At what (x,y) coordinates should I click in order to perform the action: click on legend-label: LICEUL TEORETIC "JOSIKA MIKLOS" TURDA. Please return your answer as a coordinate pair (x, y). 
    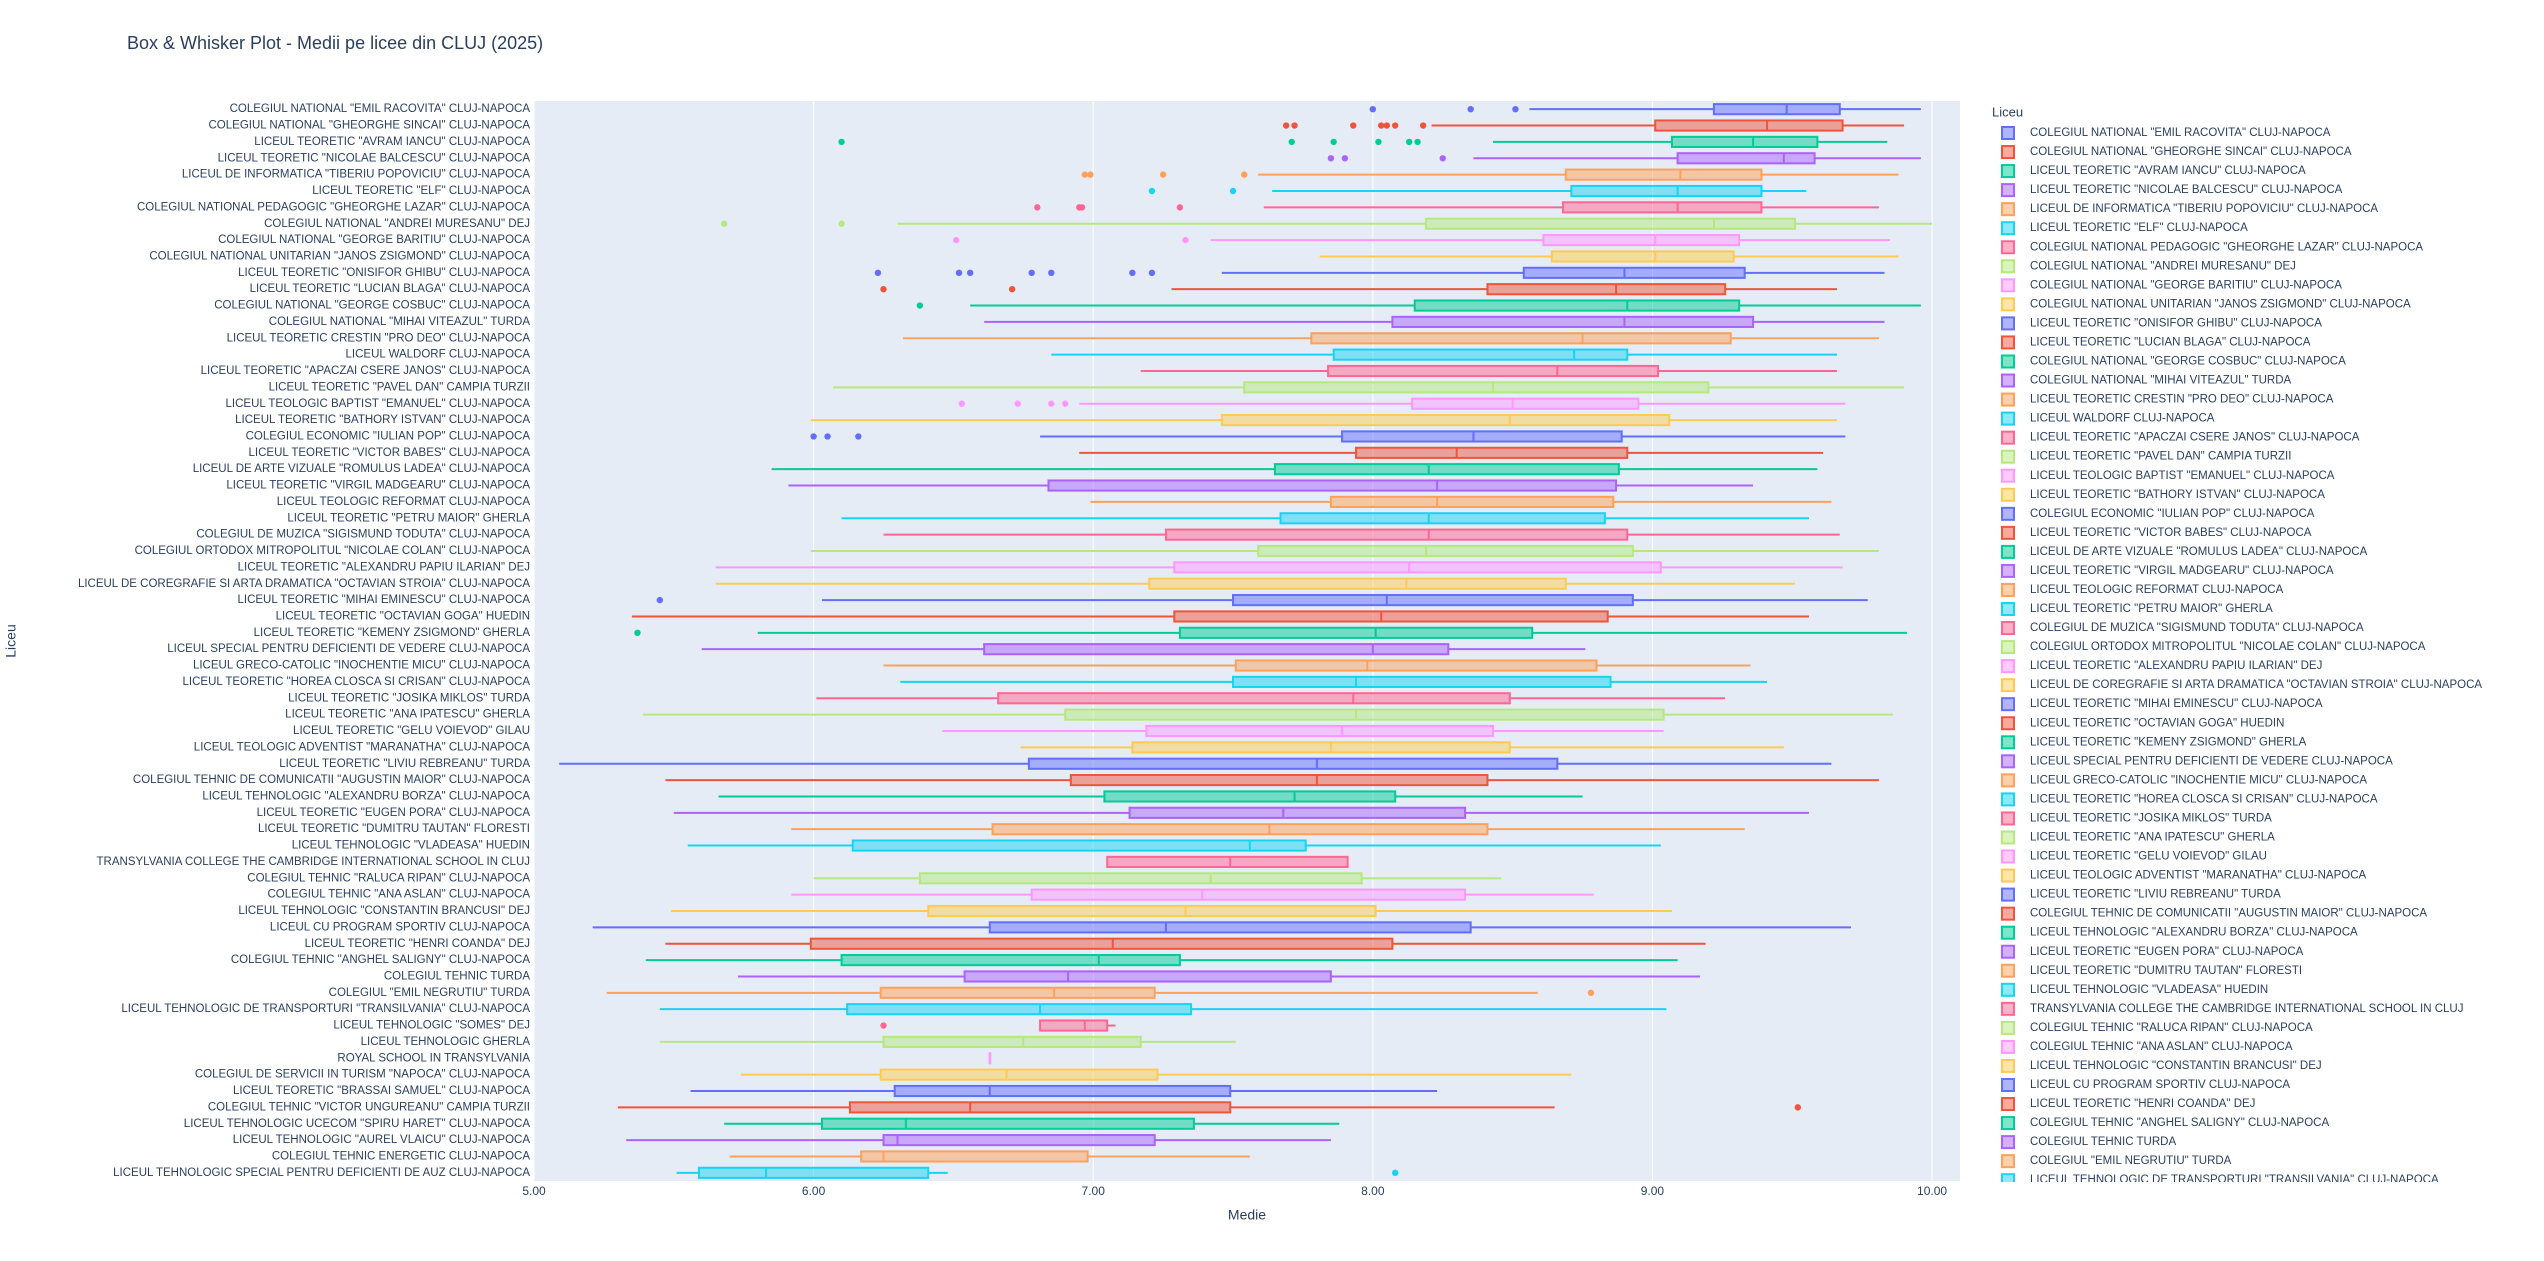
    Looking at the image, I should click on (2151, 818).